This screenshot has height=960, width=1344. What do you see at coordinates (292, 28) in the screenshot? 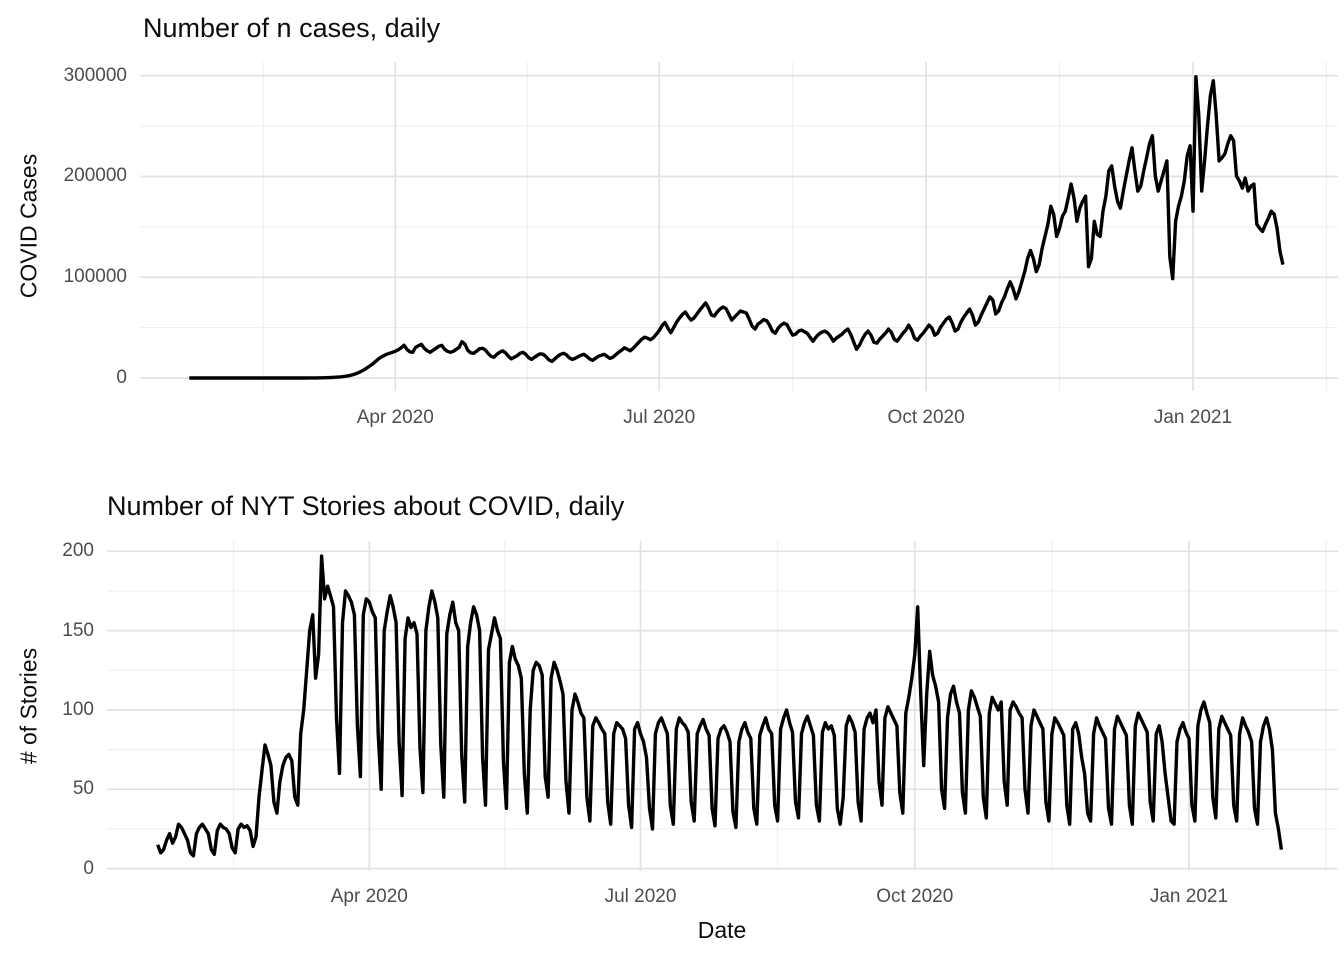
I see `chart-title-covid-cases: Number of n cases, daily` at bounding box center [292, 28].